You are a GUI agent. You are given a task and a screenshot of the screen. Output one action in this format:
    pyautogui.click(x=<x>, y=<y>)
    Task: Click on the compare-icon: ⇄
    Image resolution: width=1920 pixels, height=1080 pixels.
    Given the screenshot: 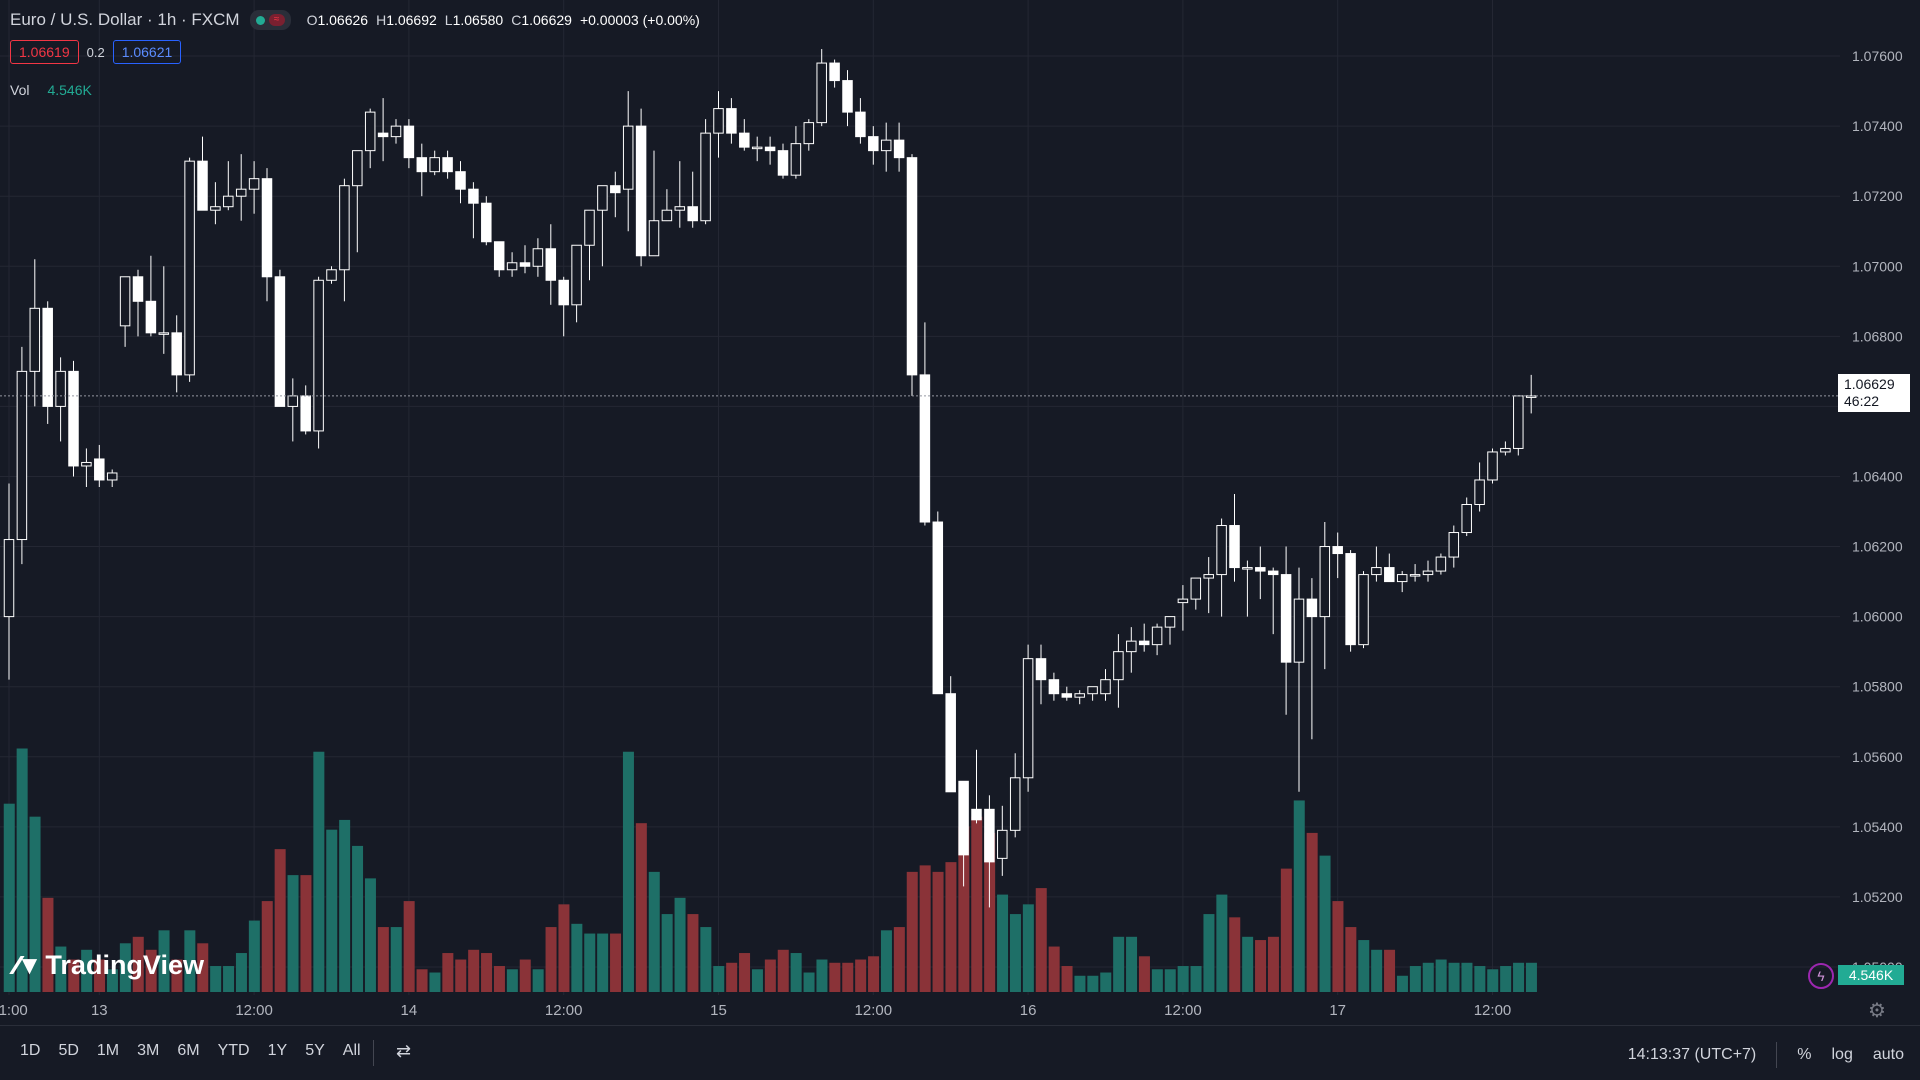 What is the action you would take?
    pyautogui.click(x=404, y=1051)
    